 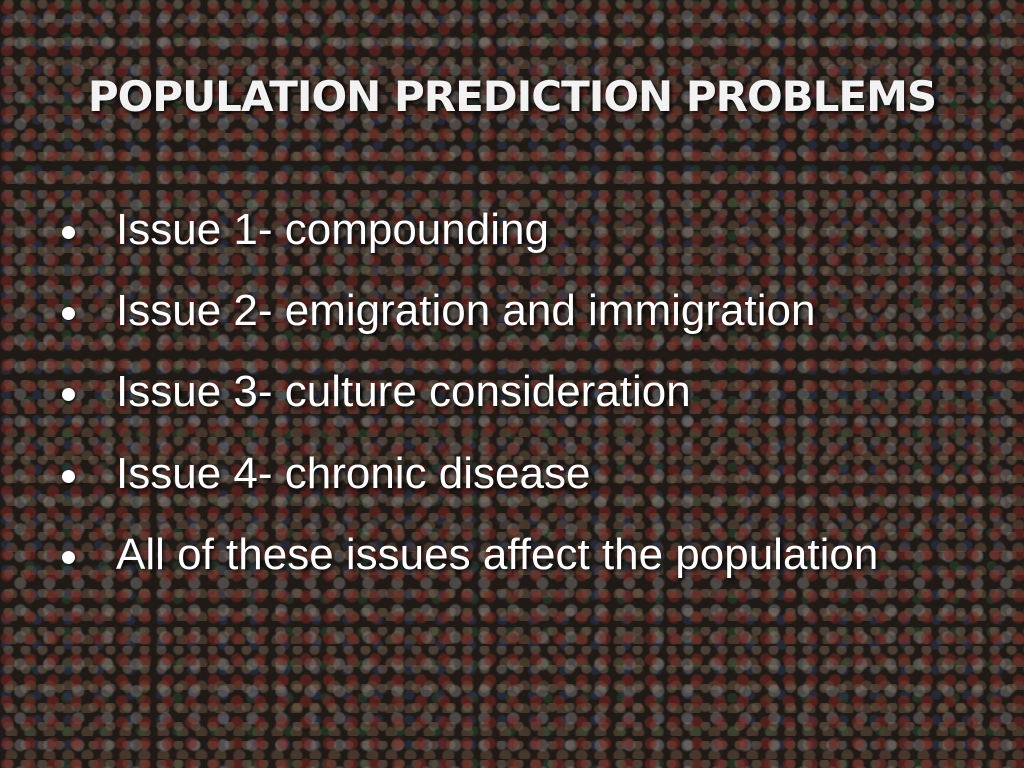 I want to click on slide-title: POPULATION PREDICTION PROBLEMS, so click(x=512, y=96).